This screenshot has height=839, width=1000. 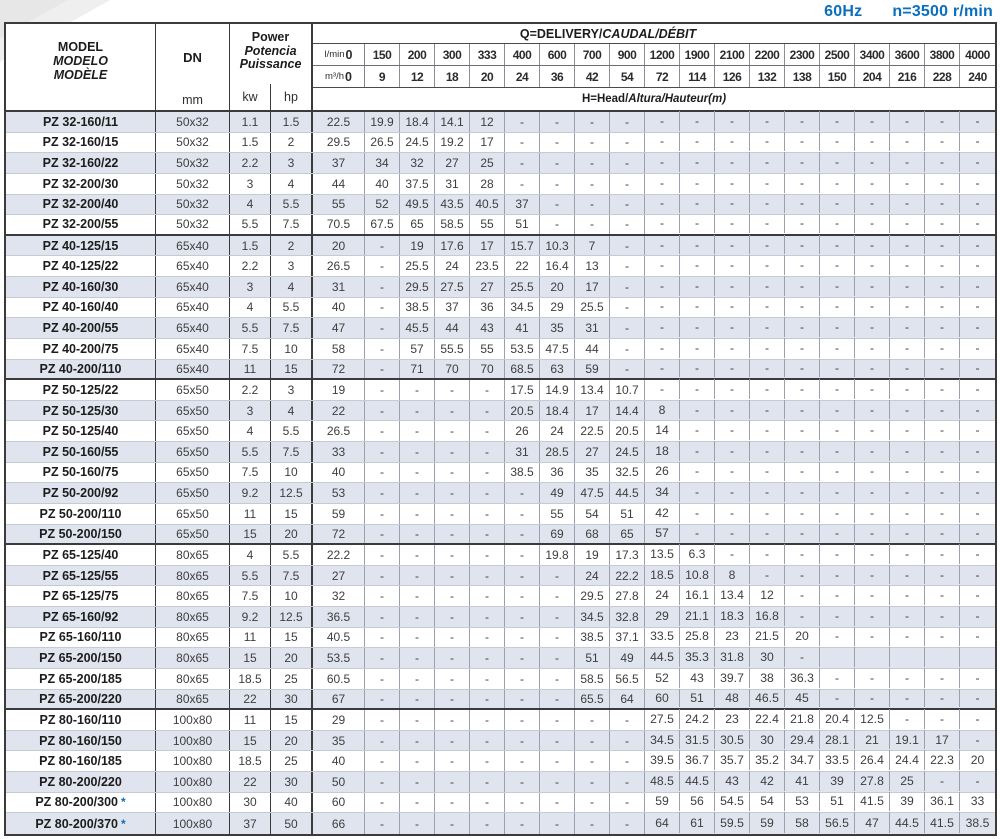 What do you see at coordinates (697, 554) in the screenshot?
I see `head-value-cell: 6.3` at bounding box center [697, 554].